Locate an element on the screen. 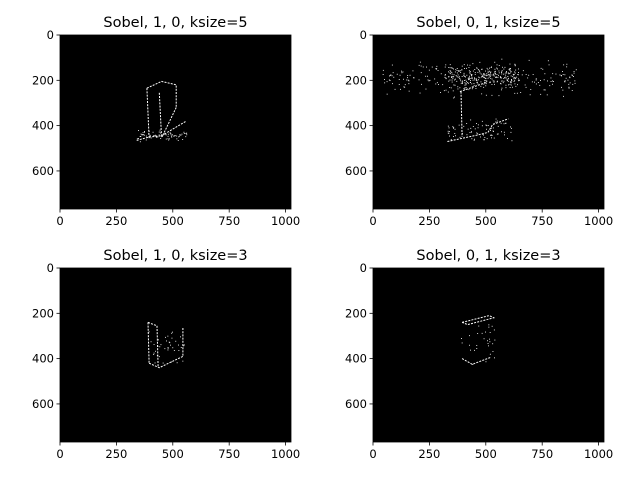 The width and height of the screenshot is (640, 480). y-tick-label: 400 is located at coordinates (43, 359).